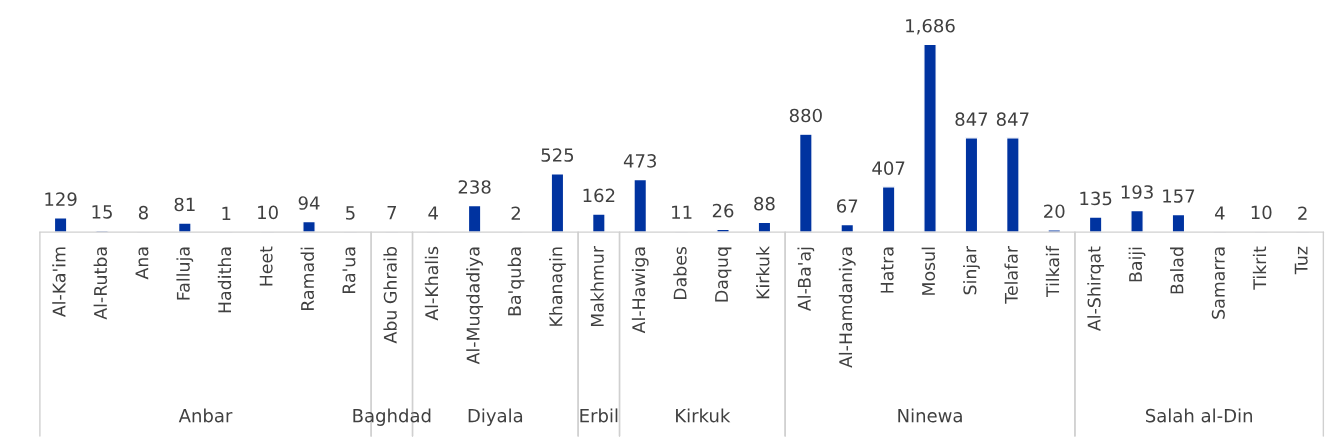 The width and height of the screenshot is (1330, 438). I want to click on data-label: 15, so click(102, 212).